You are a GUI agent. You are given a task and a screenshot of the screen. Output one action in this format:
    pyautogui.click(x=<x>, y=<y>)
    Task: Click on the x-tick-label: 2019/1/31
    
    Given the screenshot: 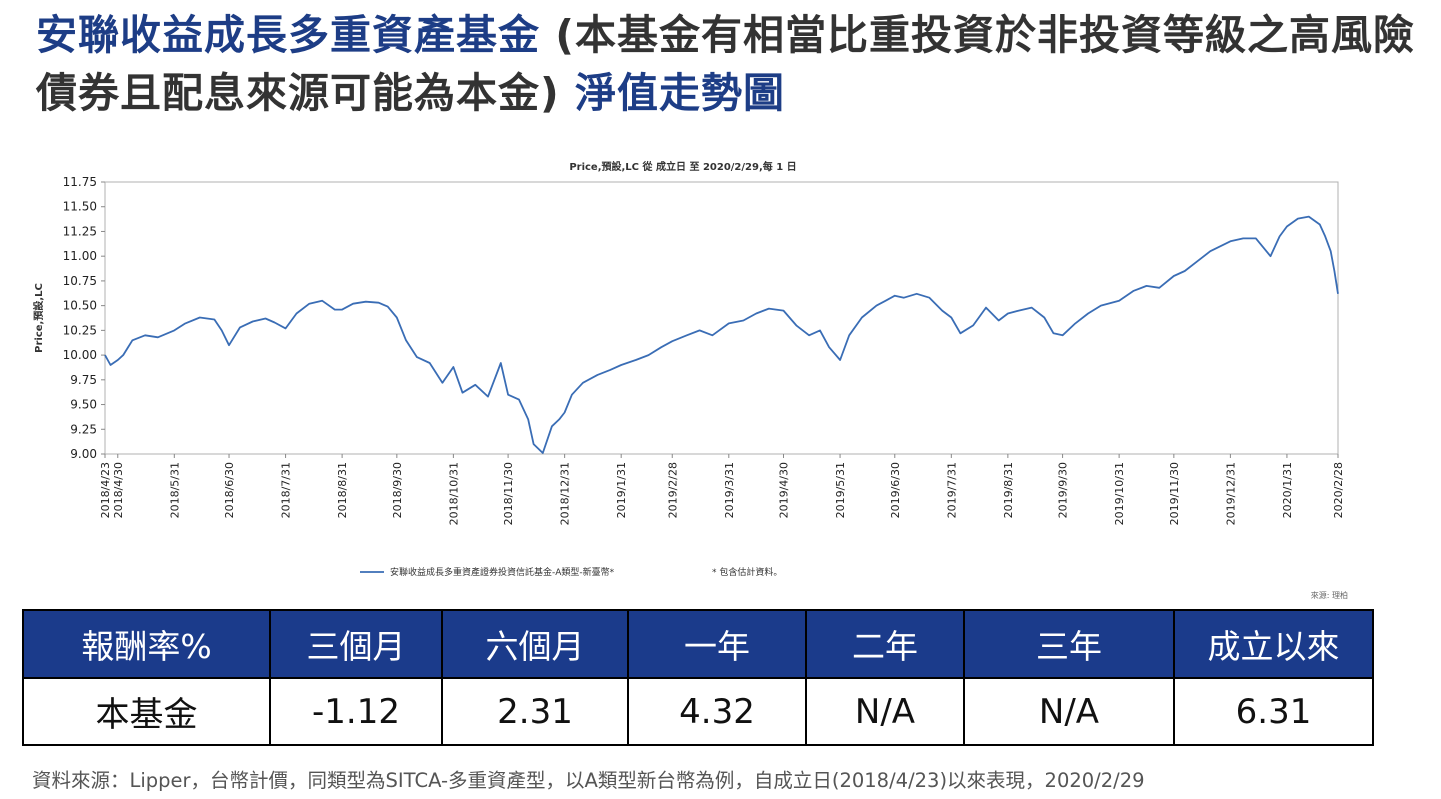 What is the action you would take?
    pyautogui.click(x=621, y=490)
    